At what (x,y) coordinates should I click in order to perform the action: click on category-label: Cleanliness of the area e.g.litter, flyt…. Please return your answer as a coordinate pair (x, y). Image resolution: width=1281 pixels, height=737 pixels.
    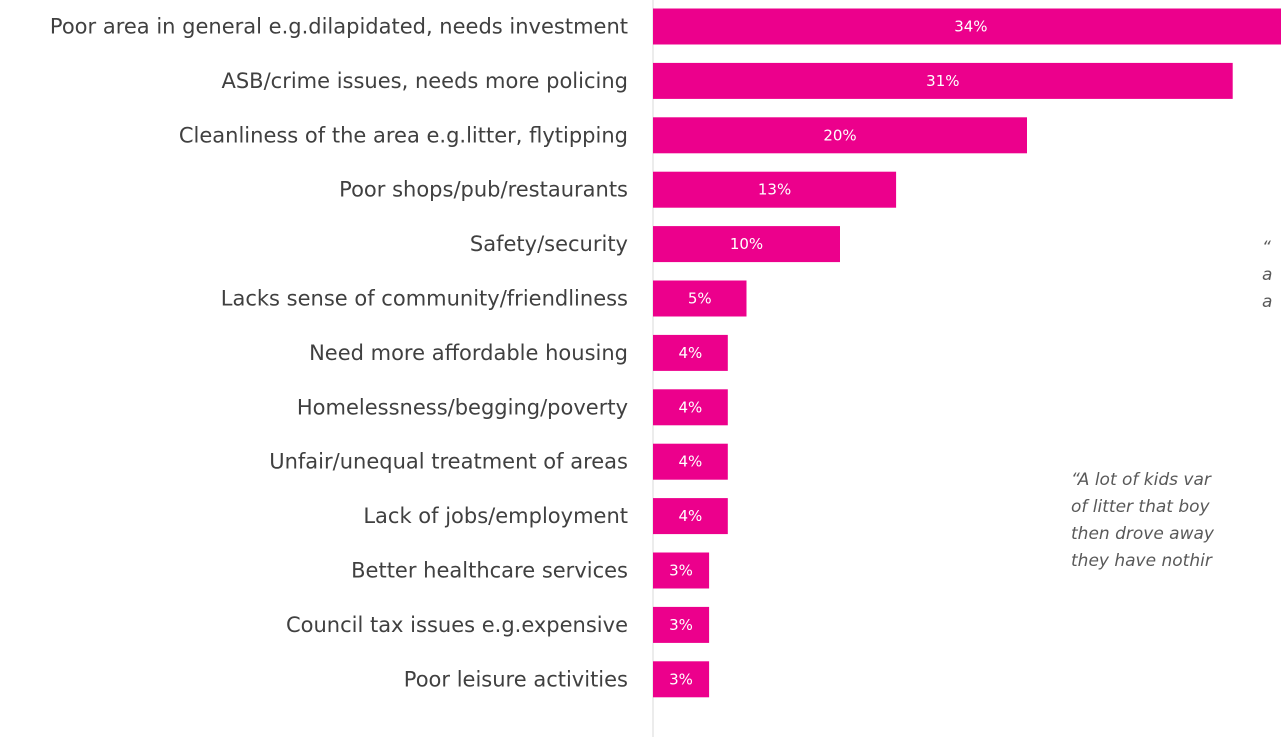
    Looking at the image, I should click on (403, 135).